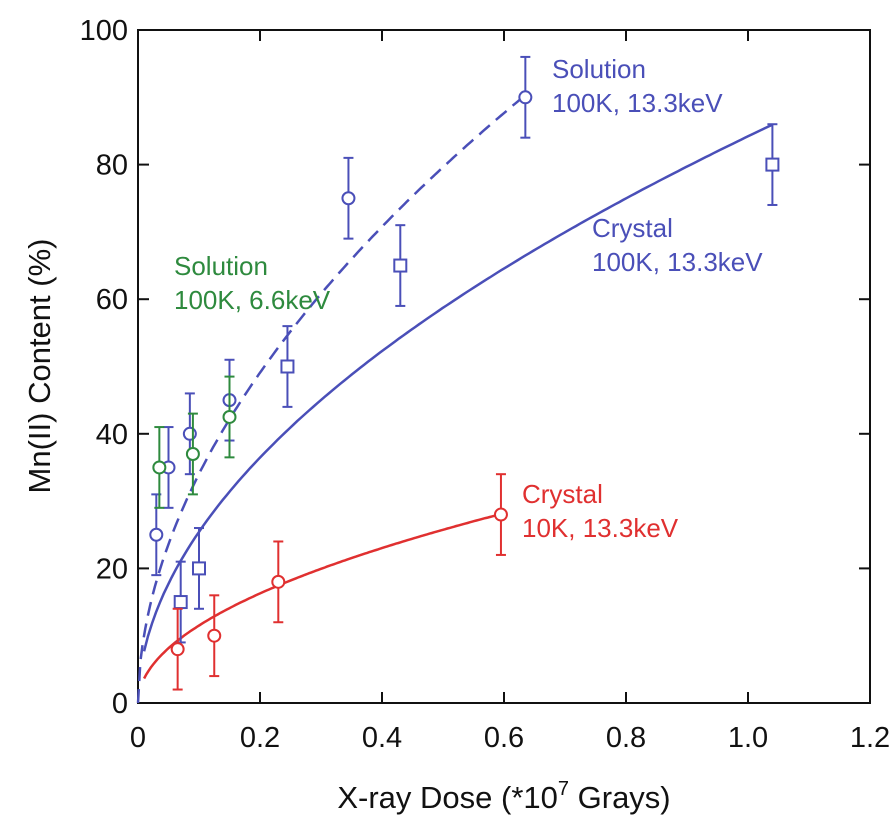  I want to click on y-tick-label: 80, so click(112, 166).